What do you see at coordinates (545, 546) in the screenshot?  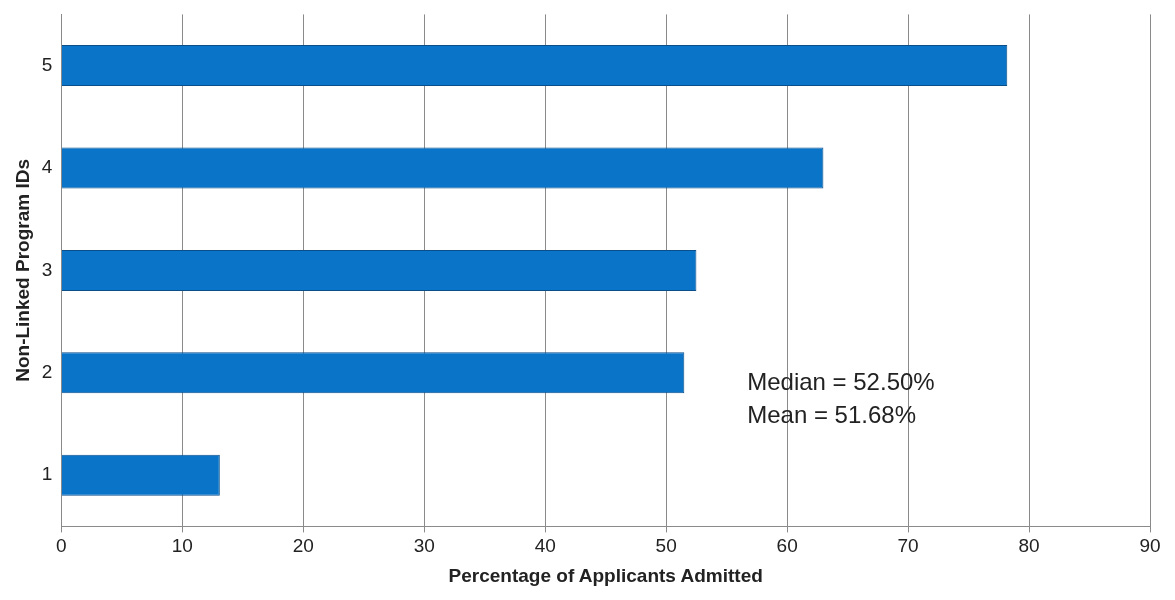 I see `x-tick-label: 40` at bounding box center [545, 546].